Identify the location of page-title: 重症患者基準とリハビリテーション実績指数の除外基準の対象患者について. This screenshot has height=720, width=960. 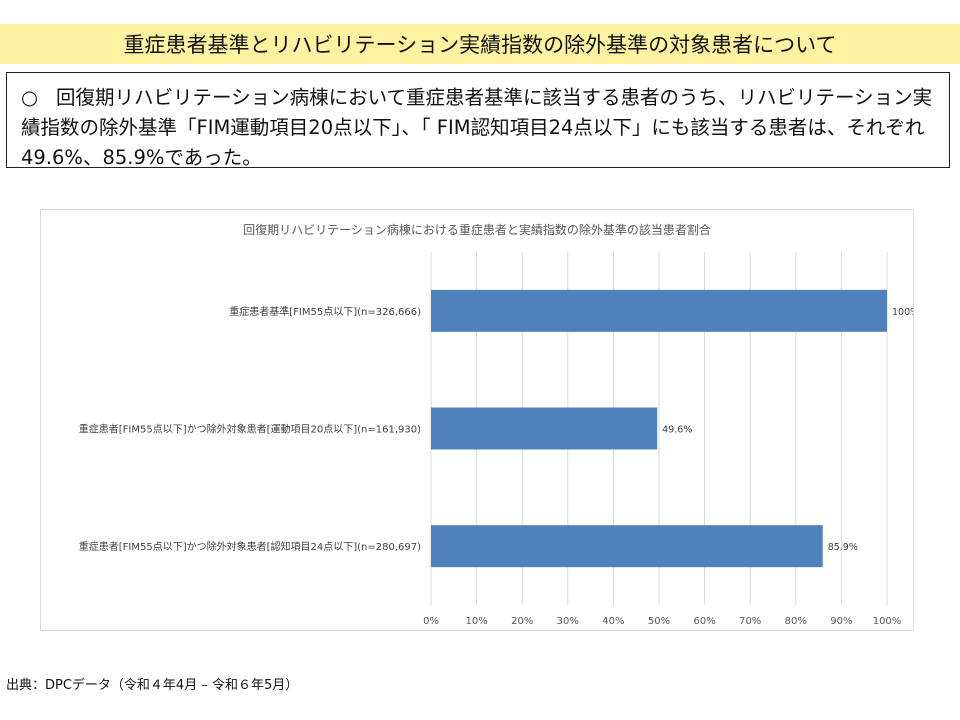
(480, 44).